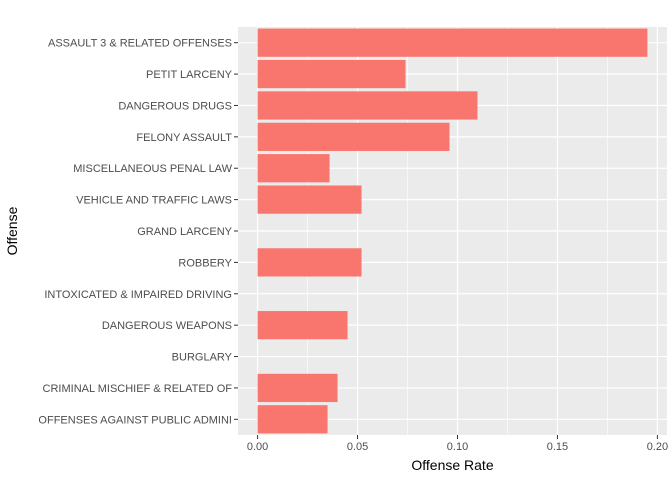  Describe the element at coordinates (140, 44) in the screenshot. I see `y-tick-label: ASSAULT 3 & RELATED OFFENSES` at that location.